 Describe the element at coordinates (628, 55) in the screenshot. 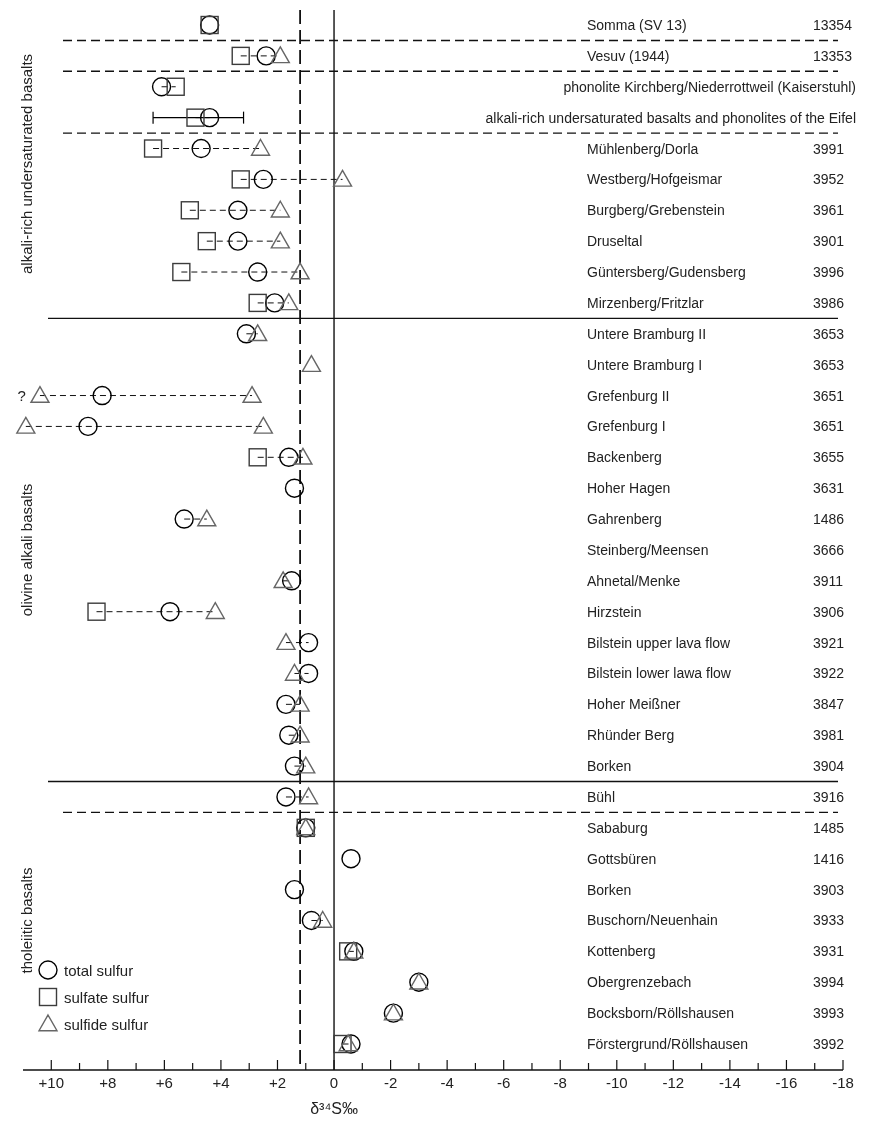

I see `y-tick-label: Vesuv (1944)` at that location.